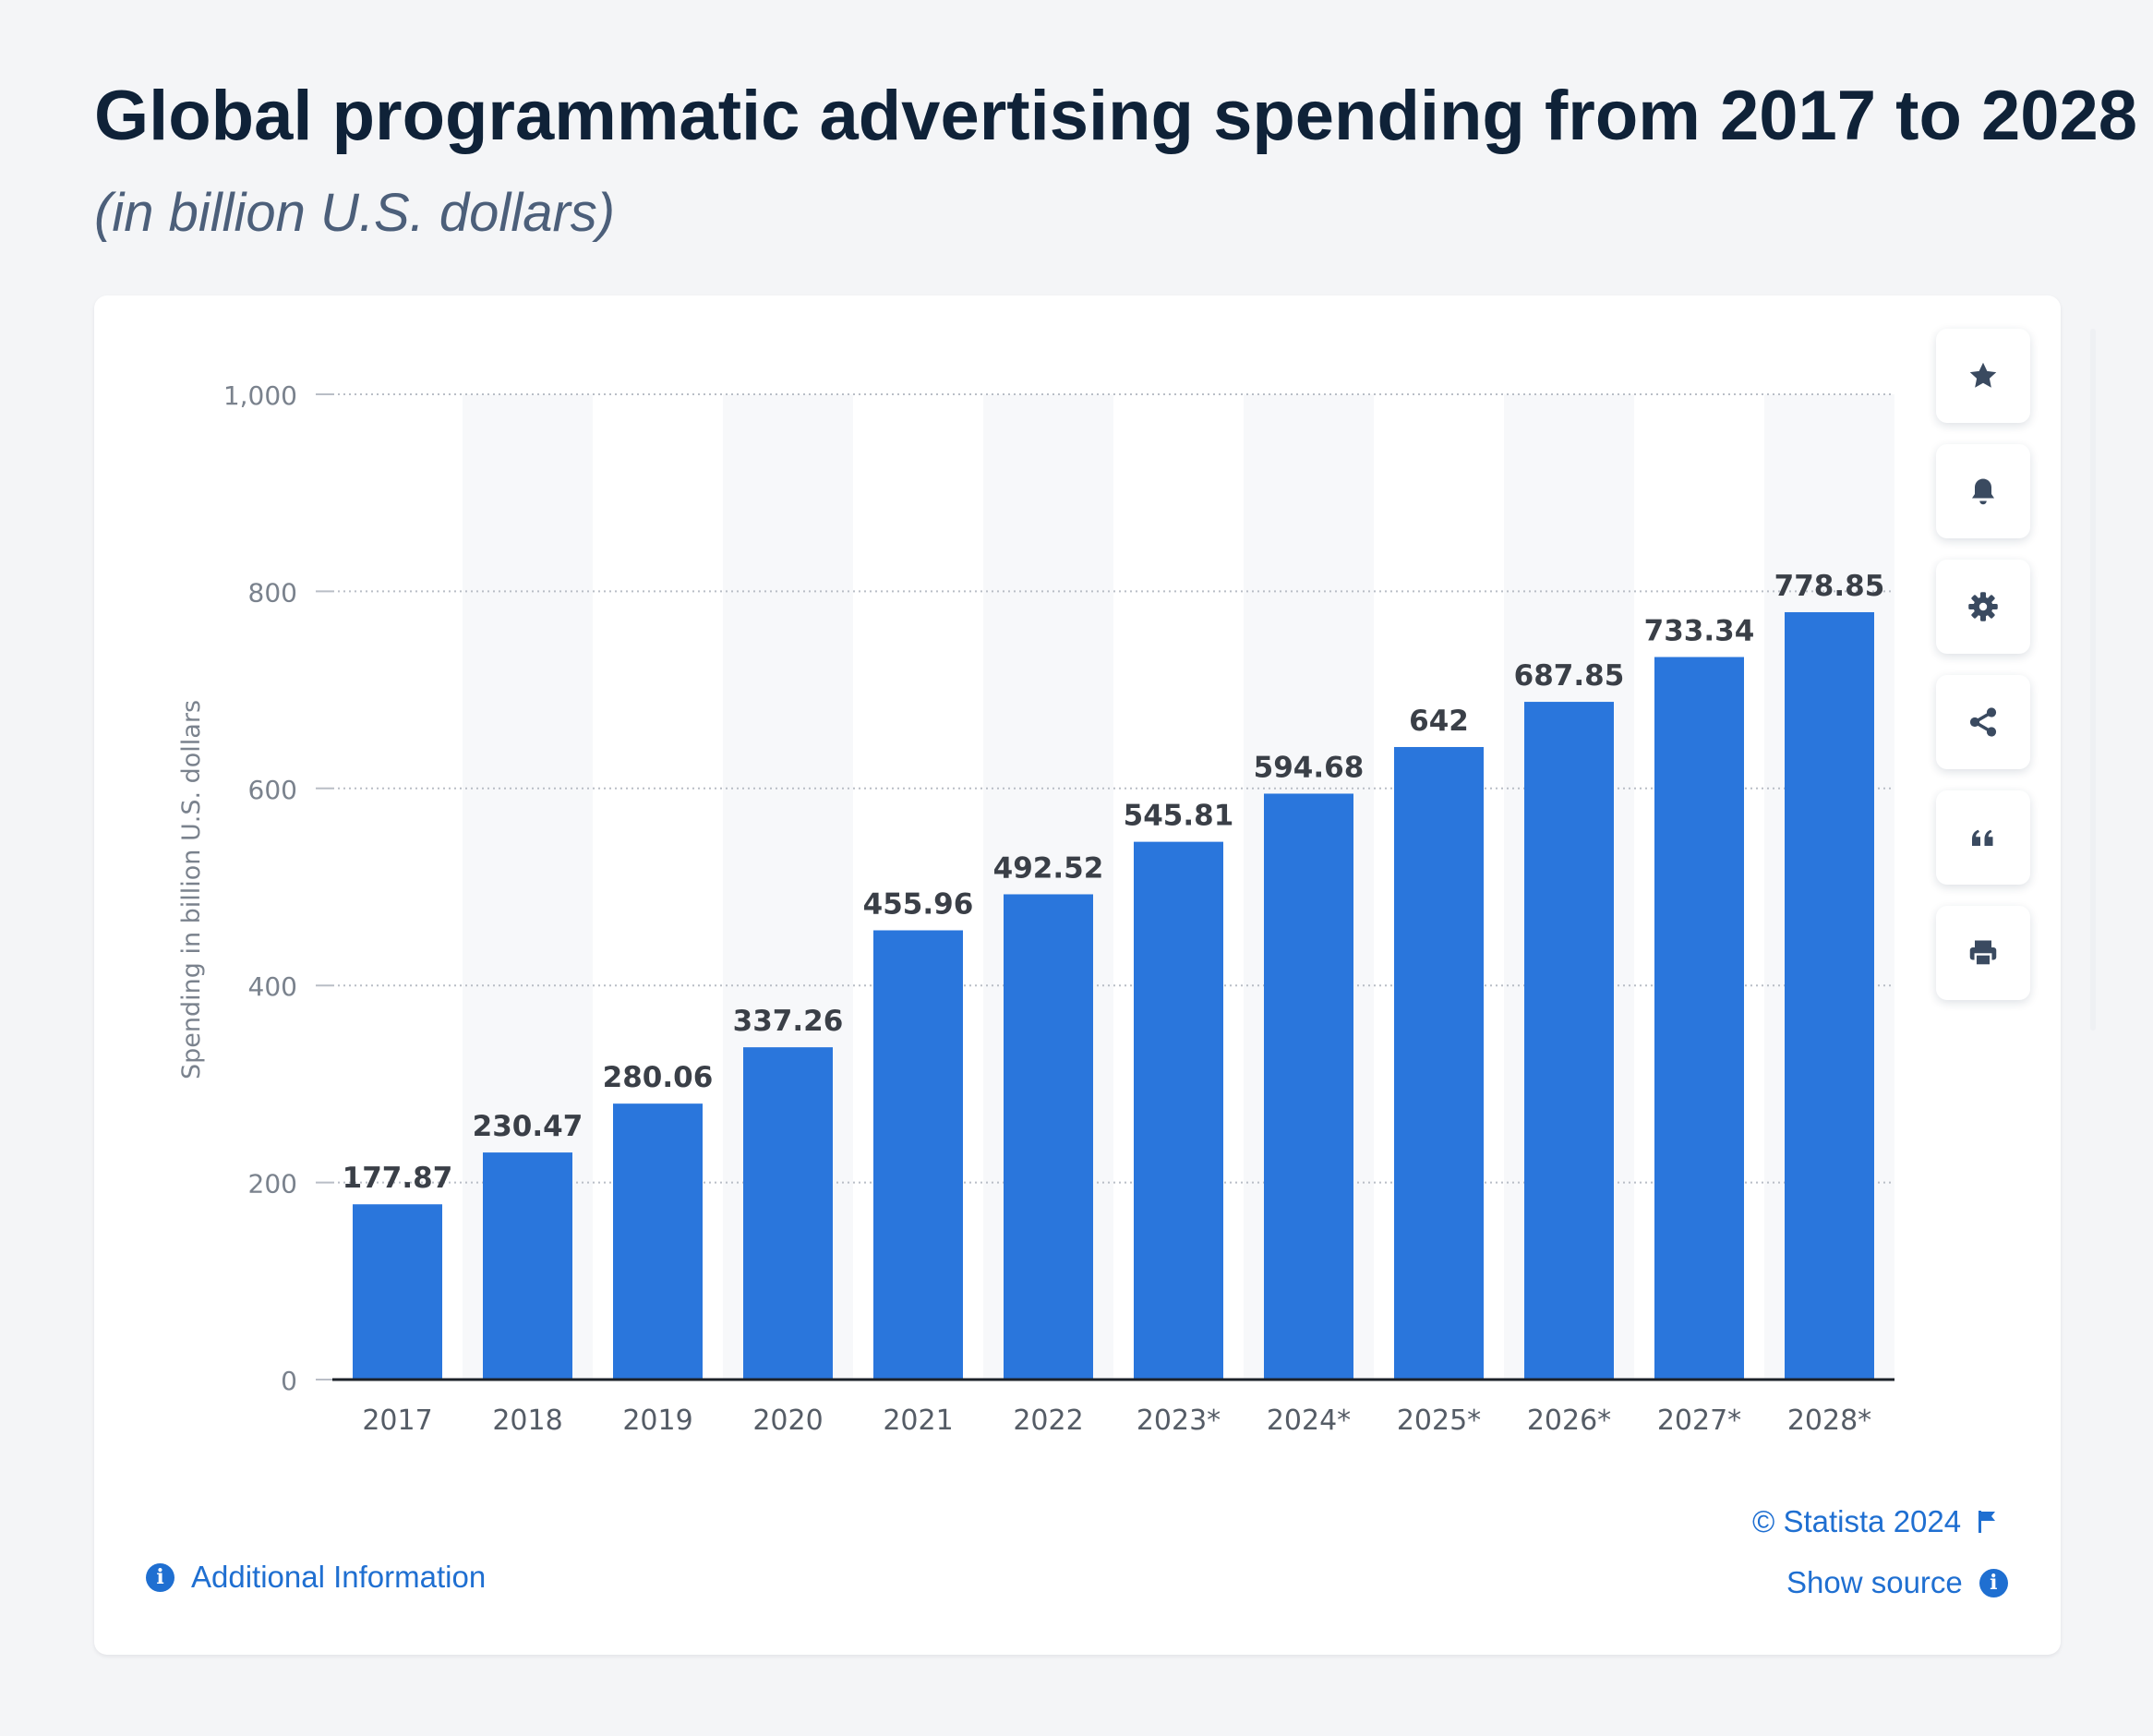 This screenshot has height=1736, width=2153. I want to click on x-tick-label: 2026*, so click(1569, 1420).